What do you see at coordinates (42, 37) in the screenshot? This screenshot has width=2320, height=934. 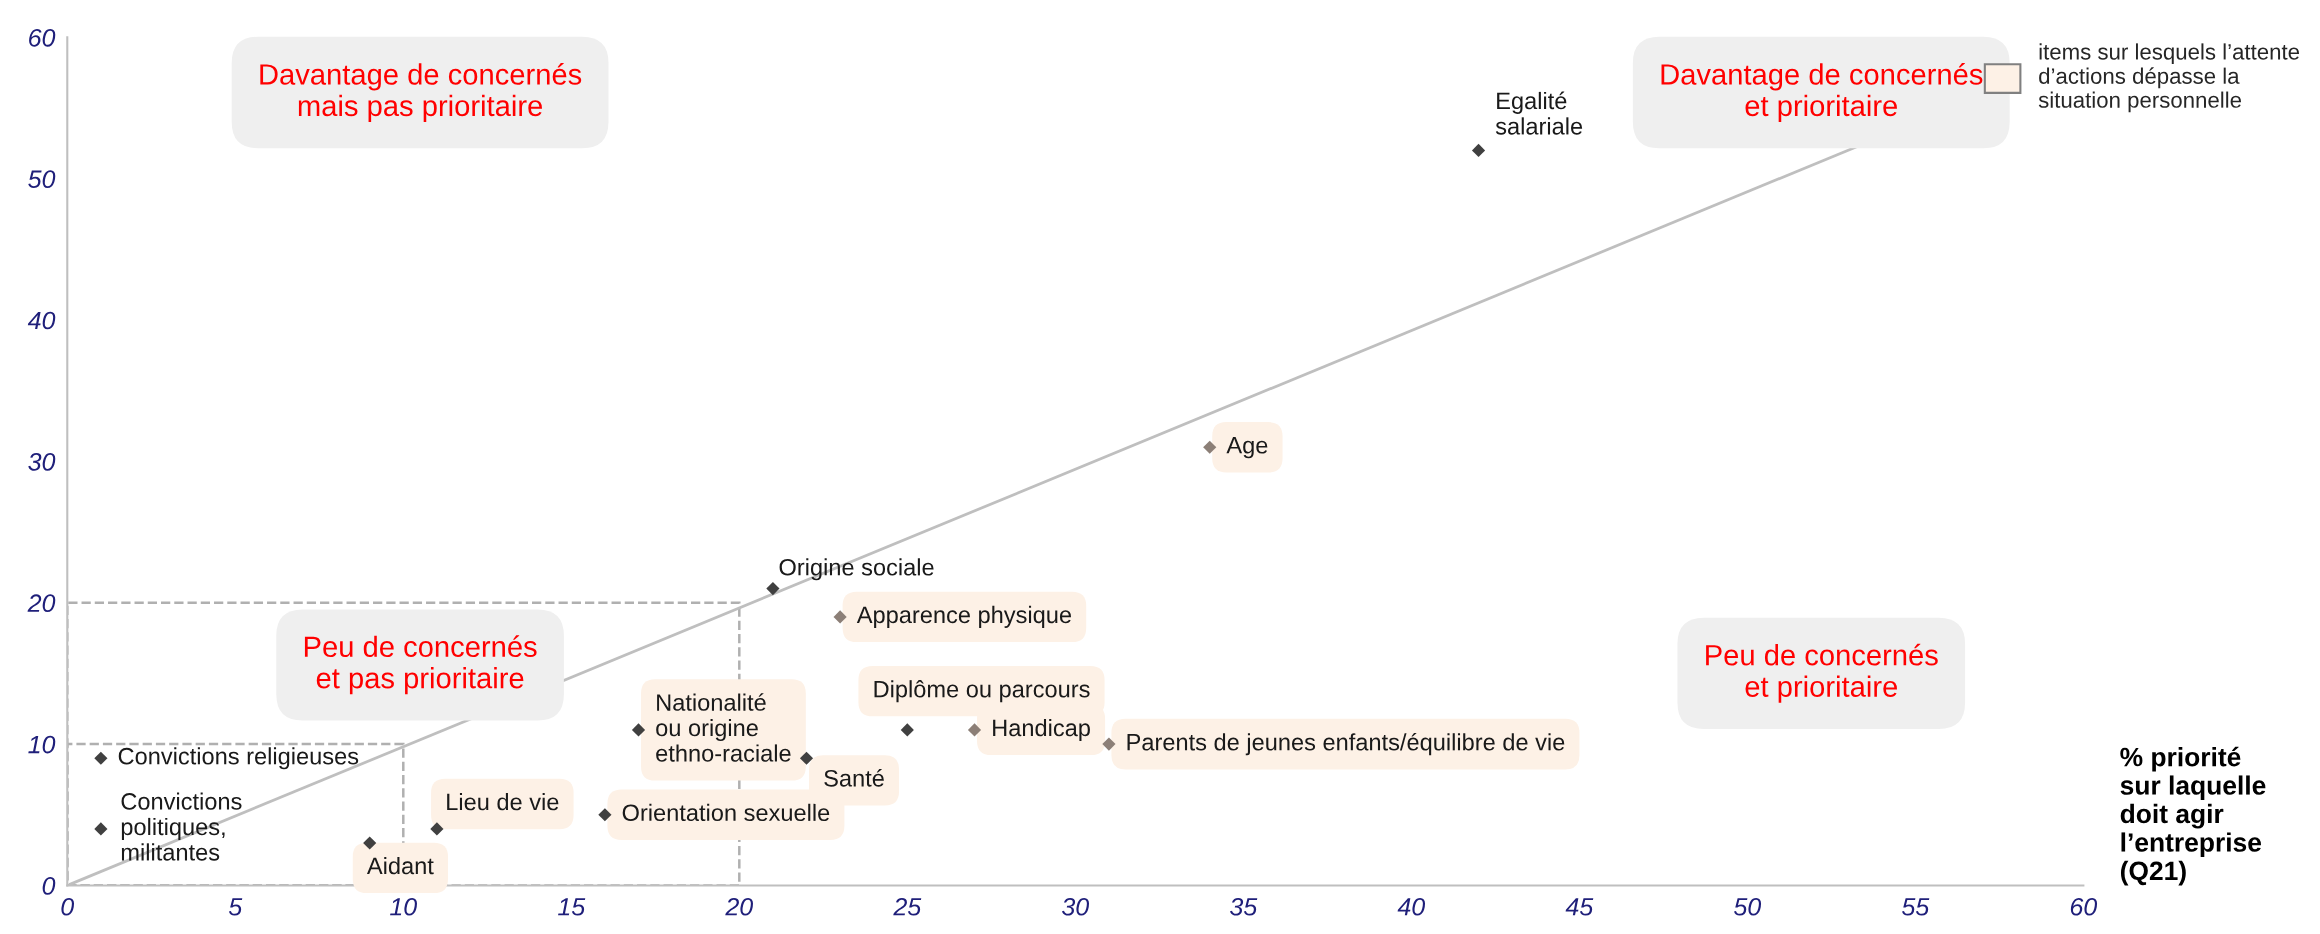 I see `y-tick-label: 60` at bounding box center [42, 37].